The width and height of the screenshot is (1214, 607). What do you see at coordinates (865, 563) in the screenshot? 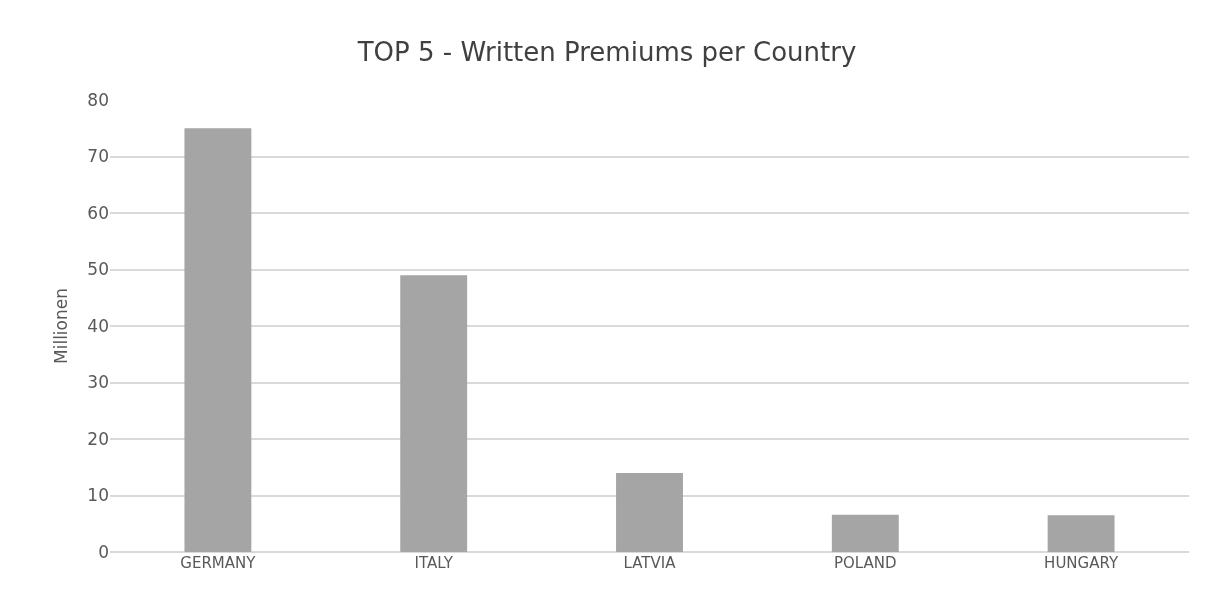
I see `x-tick-label: POLAND` at bounding box center [865, 563].